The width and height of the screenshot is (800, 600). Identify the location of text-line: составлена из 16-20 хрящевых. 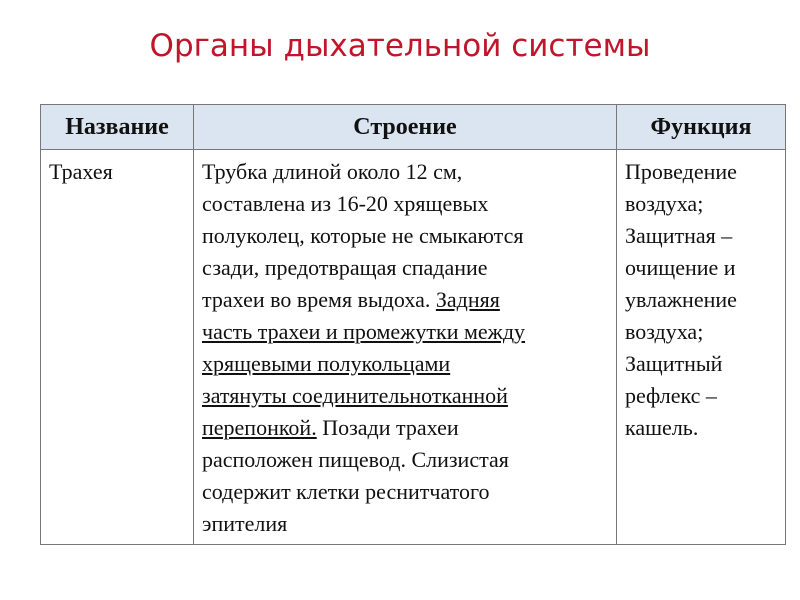
(345, 203).